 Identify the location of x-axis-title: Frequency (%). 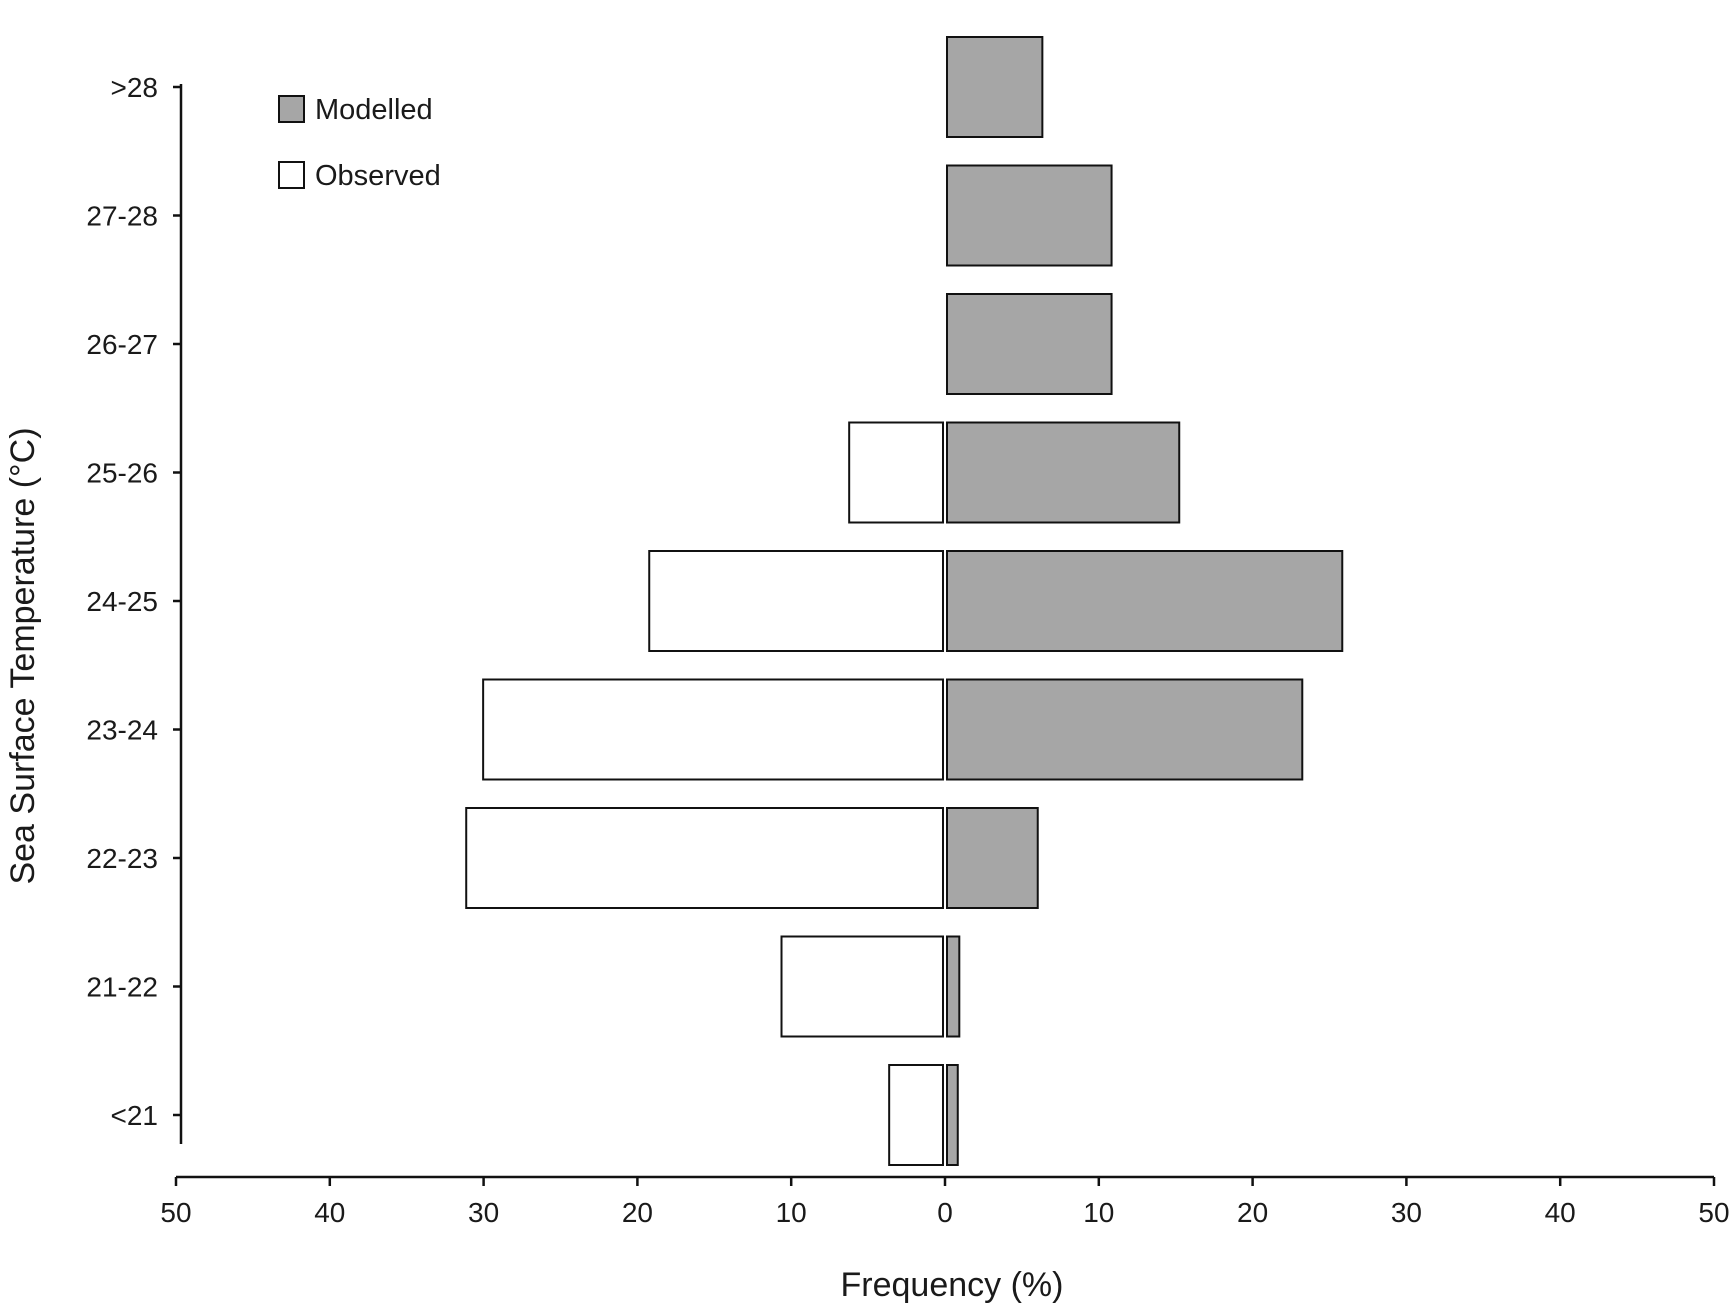
(952, 1285).